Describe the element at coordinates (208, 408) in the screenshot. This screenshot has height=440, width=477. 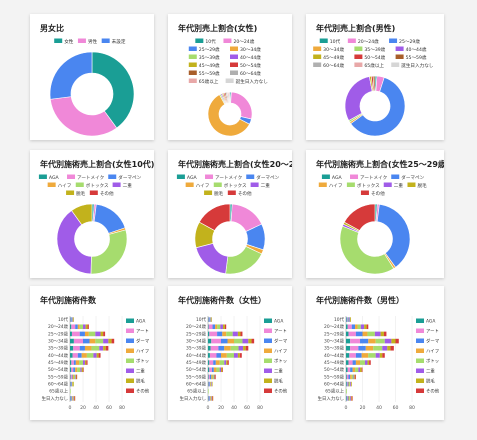
I see `x-tick-label: 0` at that location.